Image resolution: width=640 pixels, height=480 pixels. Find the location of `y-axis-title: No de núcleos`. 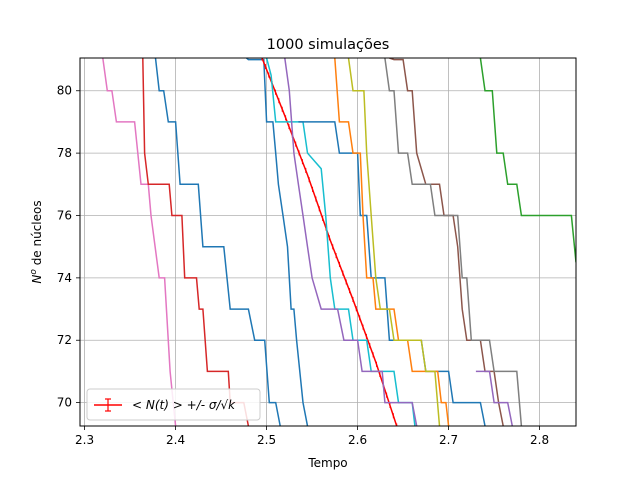

y-axis-title: No de núcleos is located at coordinates (36, 241).